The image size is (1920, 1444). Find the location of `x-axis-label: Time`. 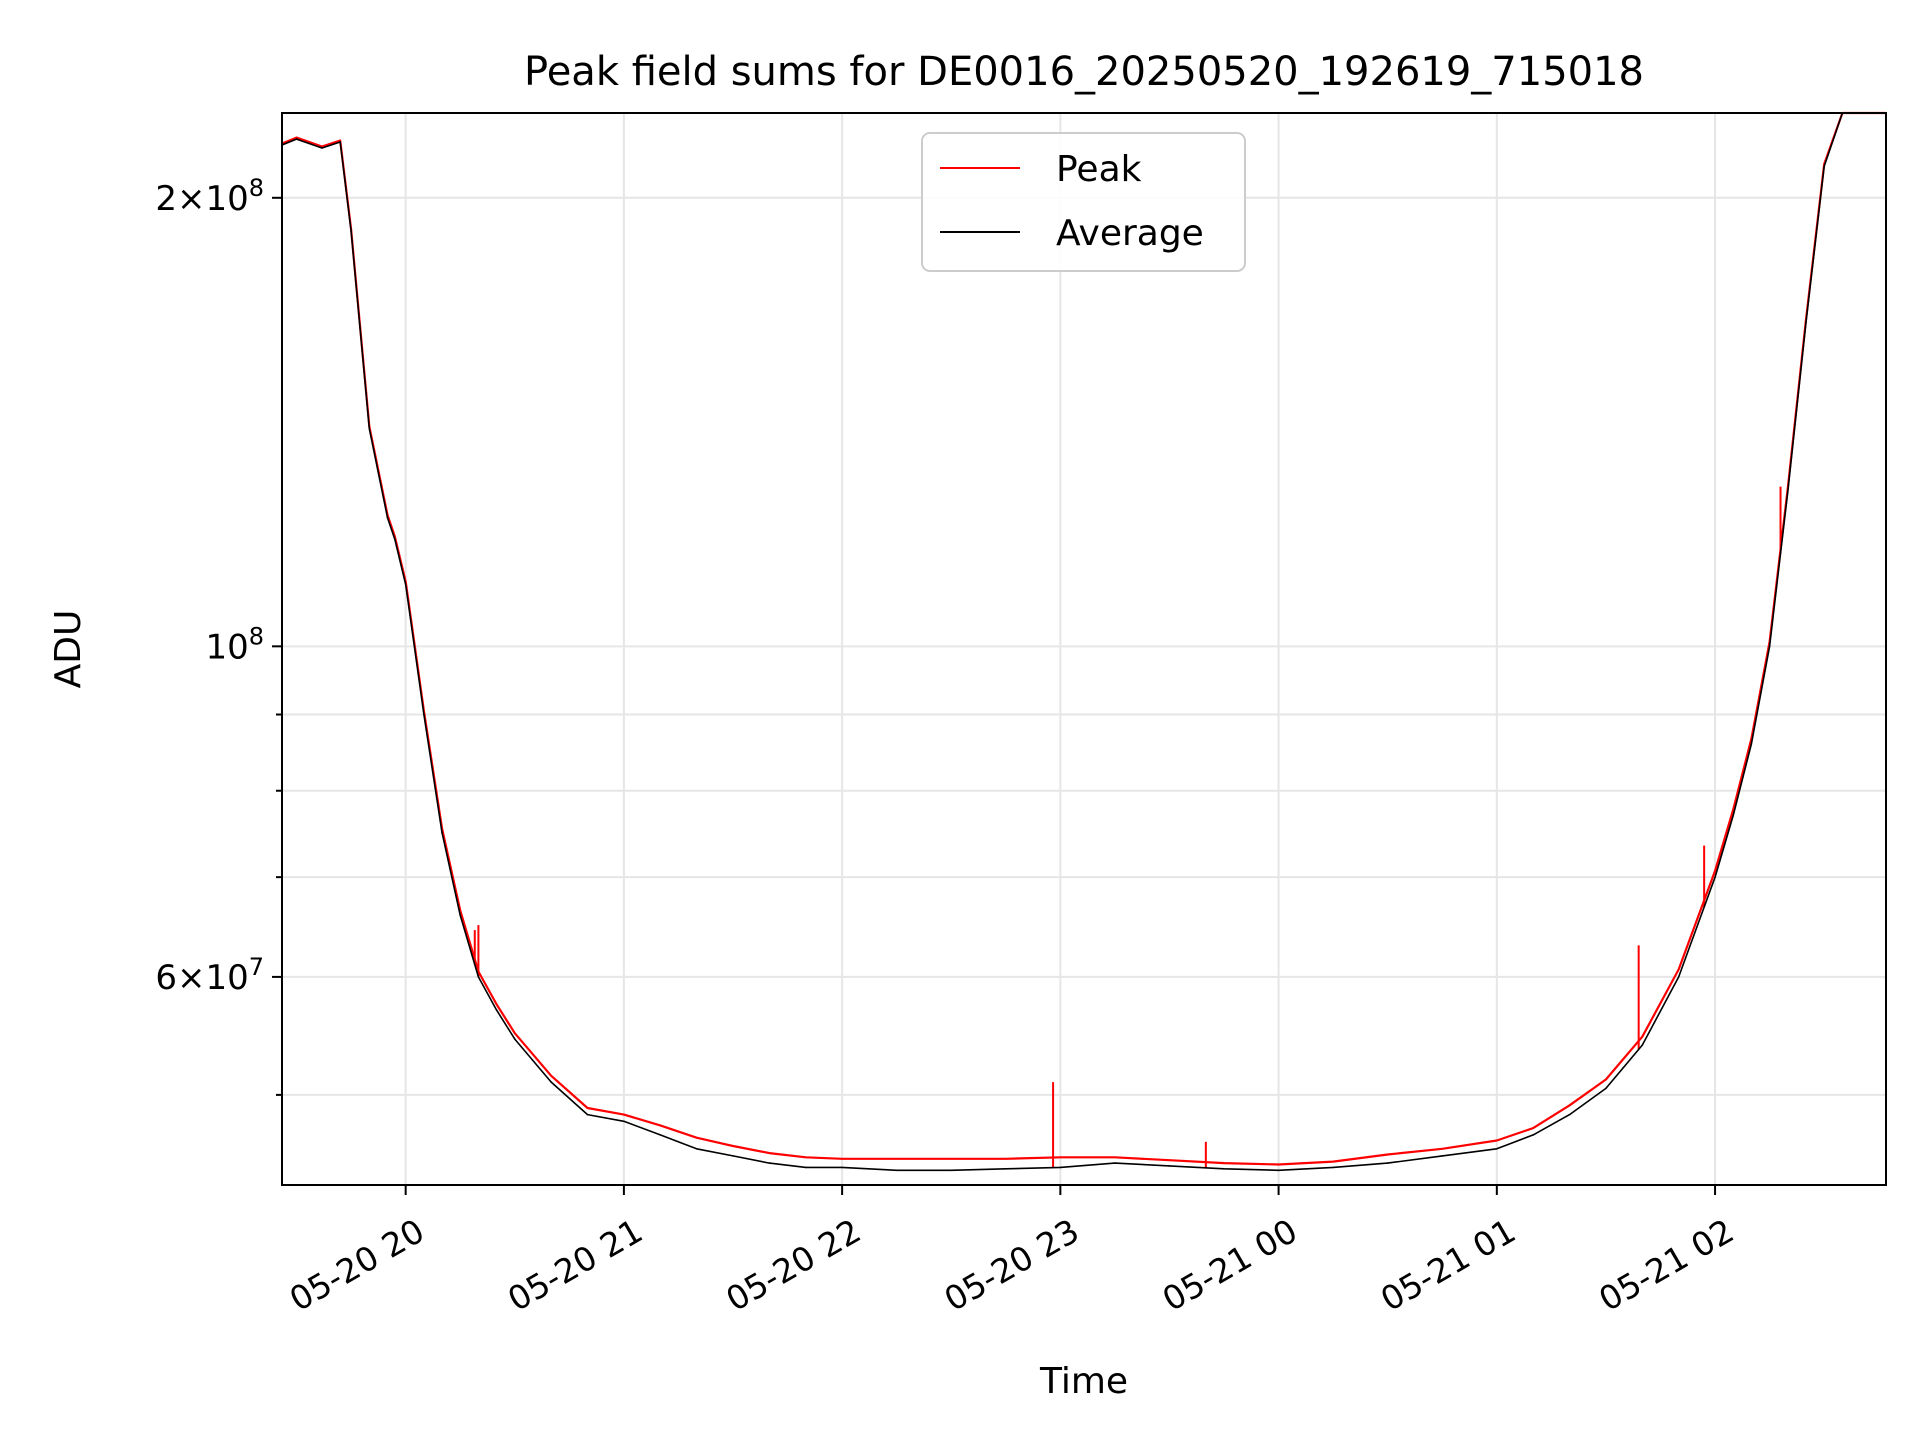

x-axis-label: Time is located at coordinates (1083, 1381).